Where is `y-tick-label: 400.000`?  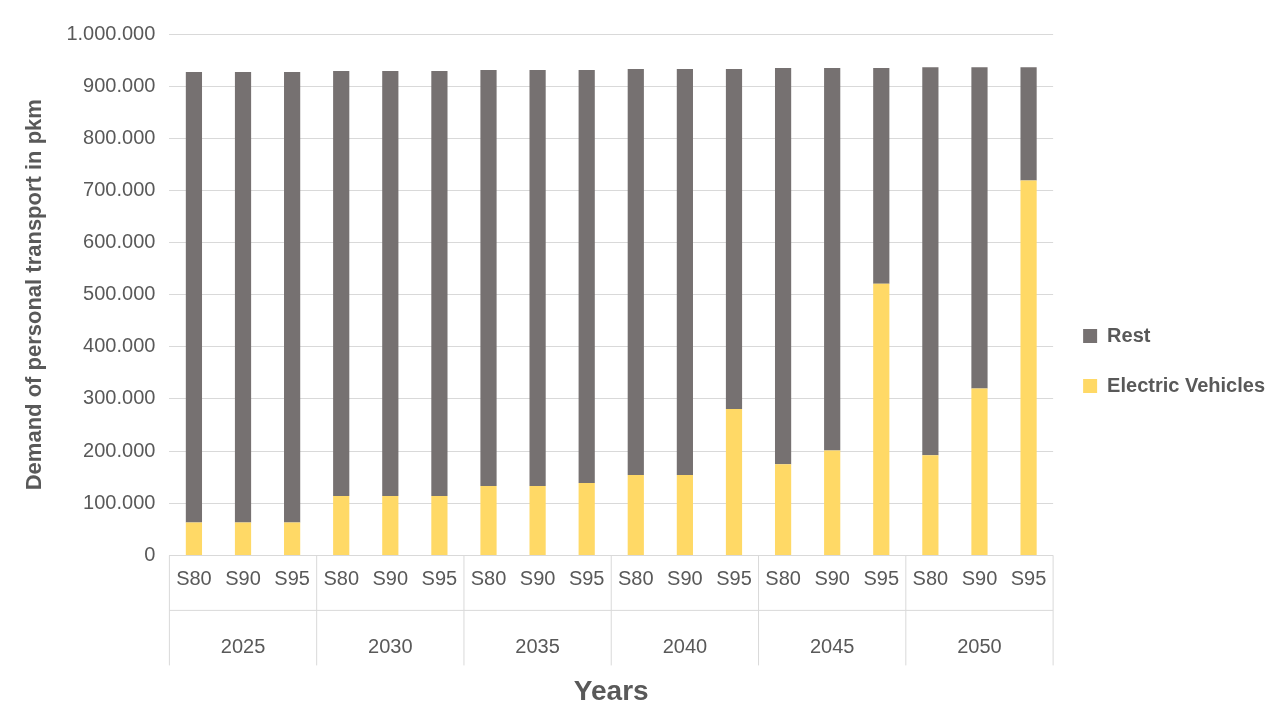 y-tick-label: 400.000 is located at coordinates (119, 345).